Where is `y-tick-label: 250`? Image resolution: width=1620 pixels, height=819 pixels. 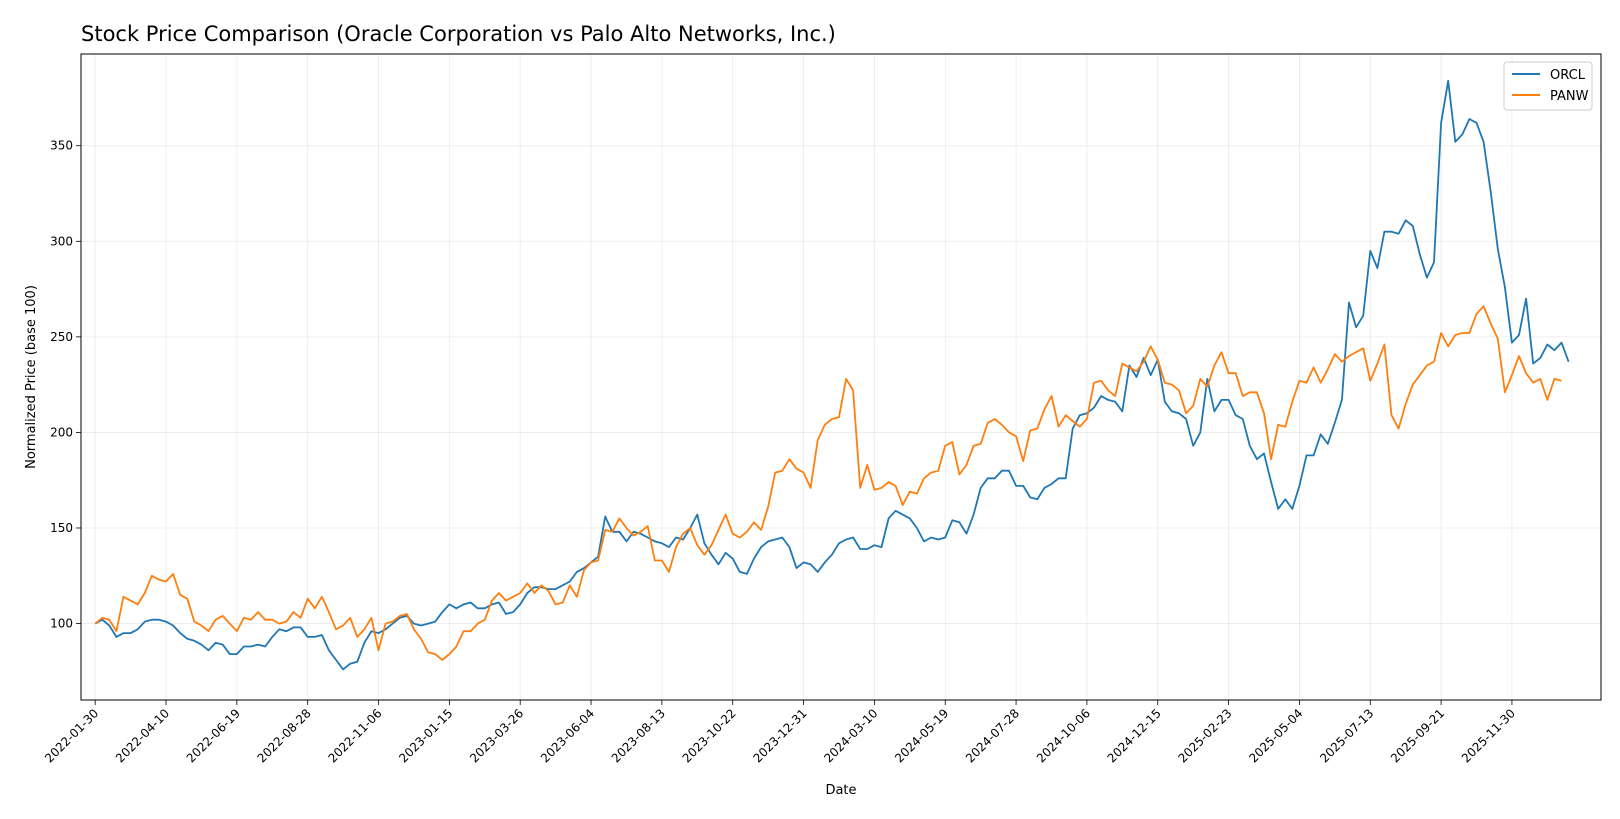 y-tick-label: 250 is located at coordinates (61, 337).